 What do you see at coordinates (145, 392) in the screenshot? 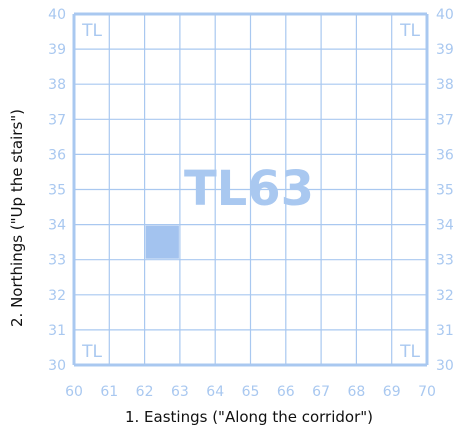
I see `easting-tick-label: 62` at bounding box center [145, 392].